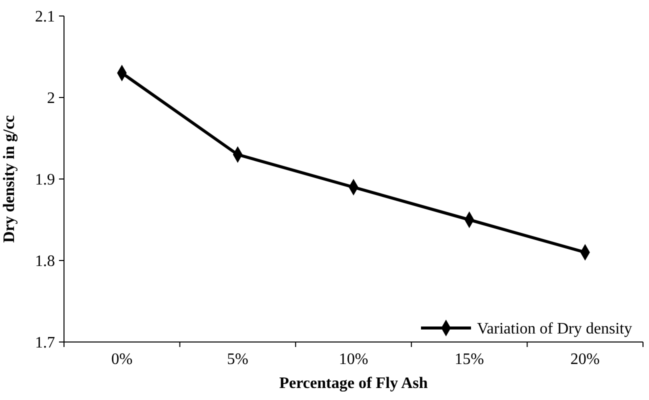  Describe the element at coordinates (51, 99) in the screenshot. I see `y-tick-label: 2` at that location.